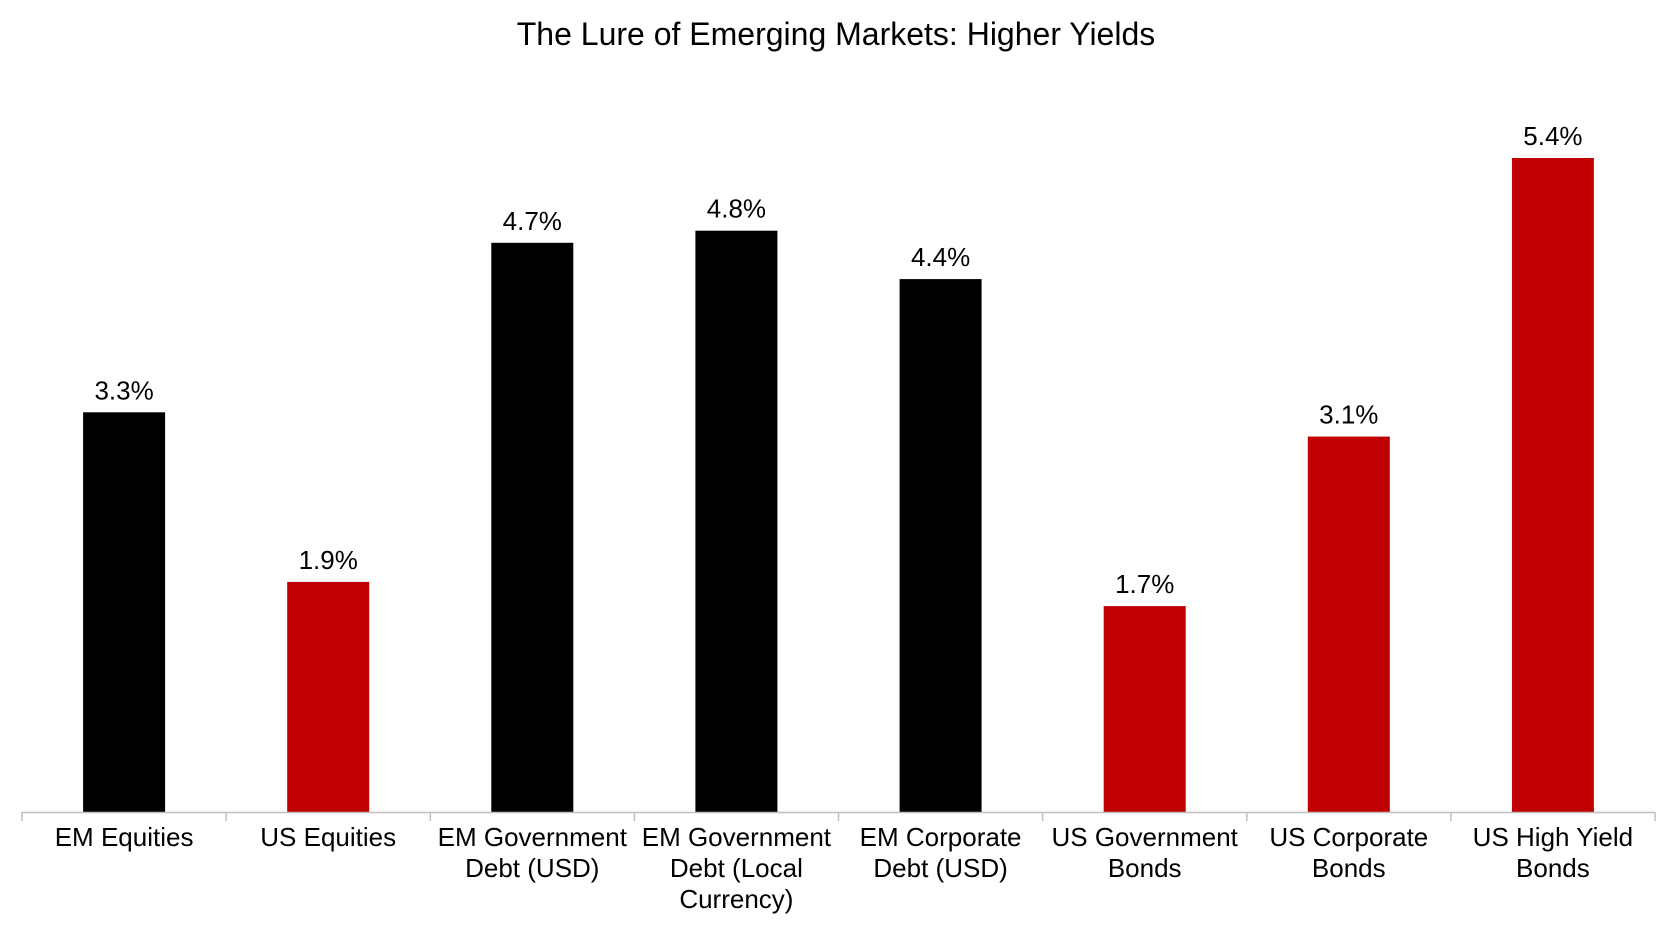 This screenshot has width=1672, height=931. Describe the element at coordinates (1349, 837) in the screenshot. I see `category-label-line: US Corporate` at that location.